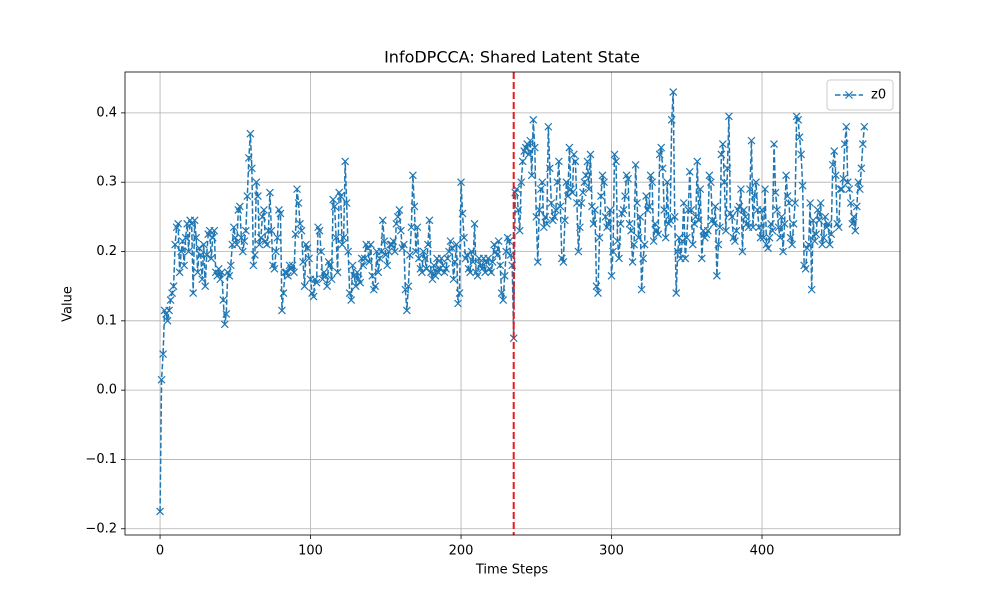 This screenshot has width=1000, height=604. What do you see at coordinates (106, 320) in the screenshot?
I see `y-tick-label: 0.1` at bounding box center [106, 320].